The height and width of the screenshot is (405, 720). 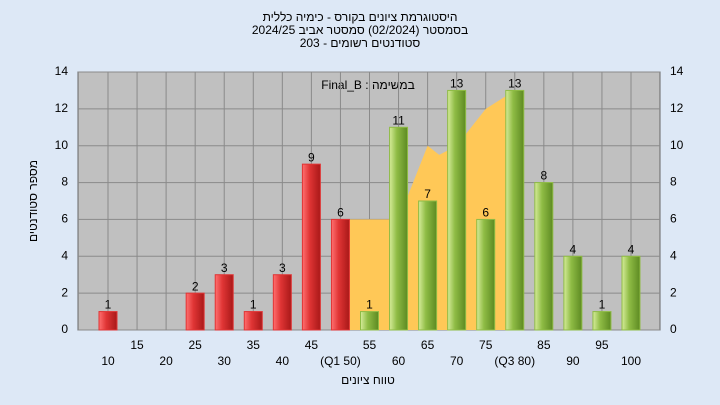 What do you see at coordinates (195, 286) in the screenshot?
I see `data-label: 2` at bounding box center [195, 286].